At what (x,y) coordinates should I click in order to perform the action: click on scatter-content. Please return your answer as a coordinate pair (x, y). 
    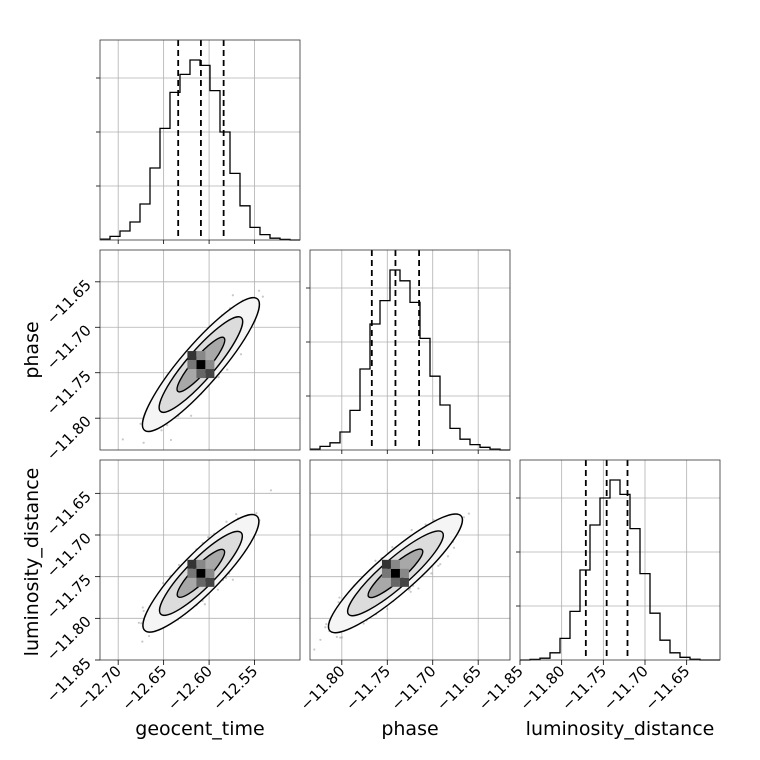
    Looking at the image, I should click on (391, 581).